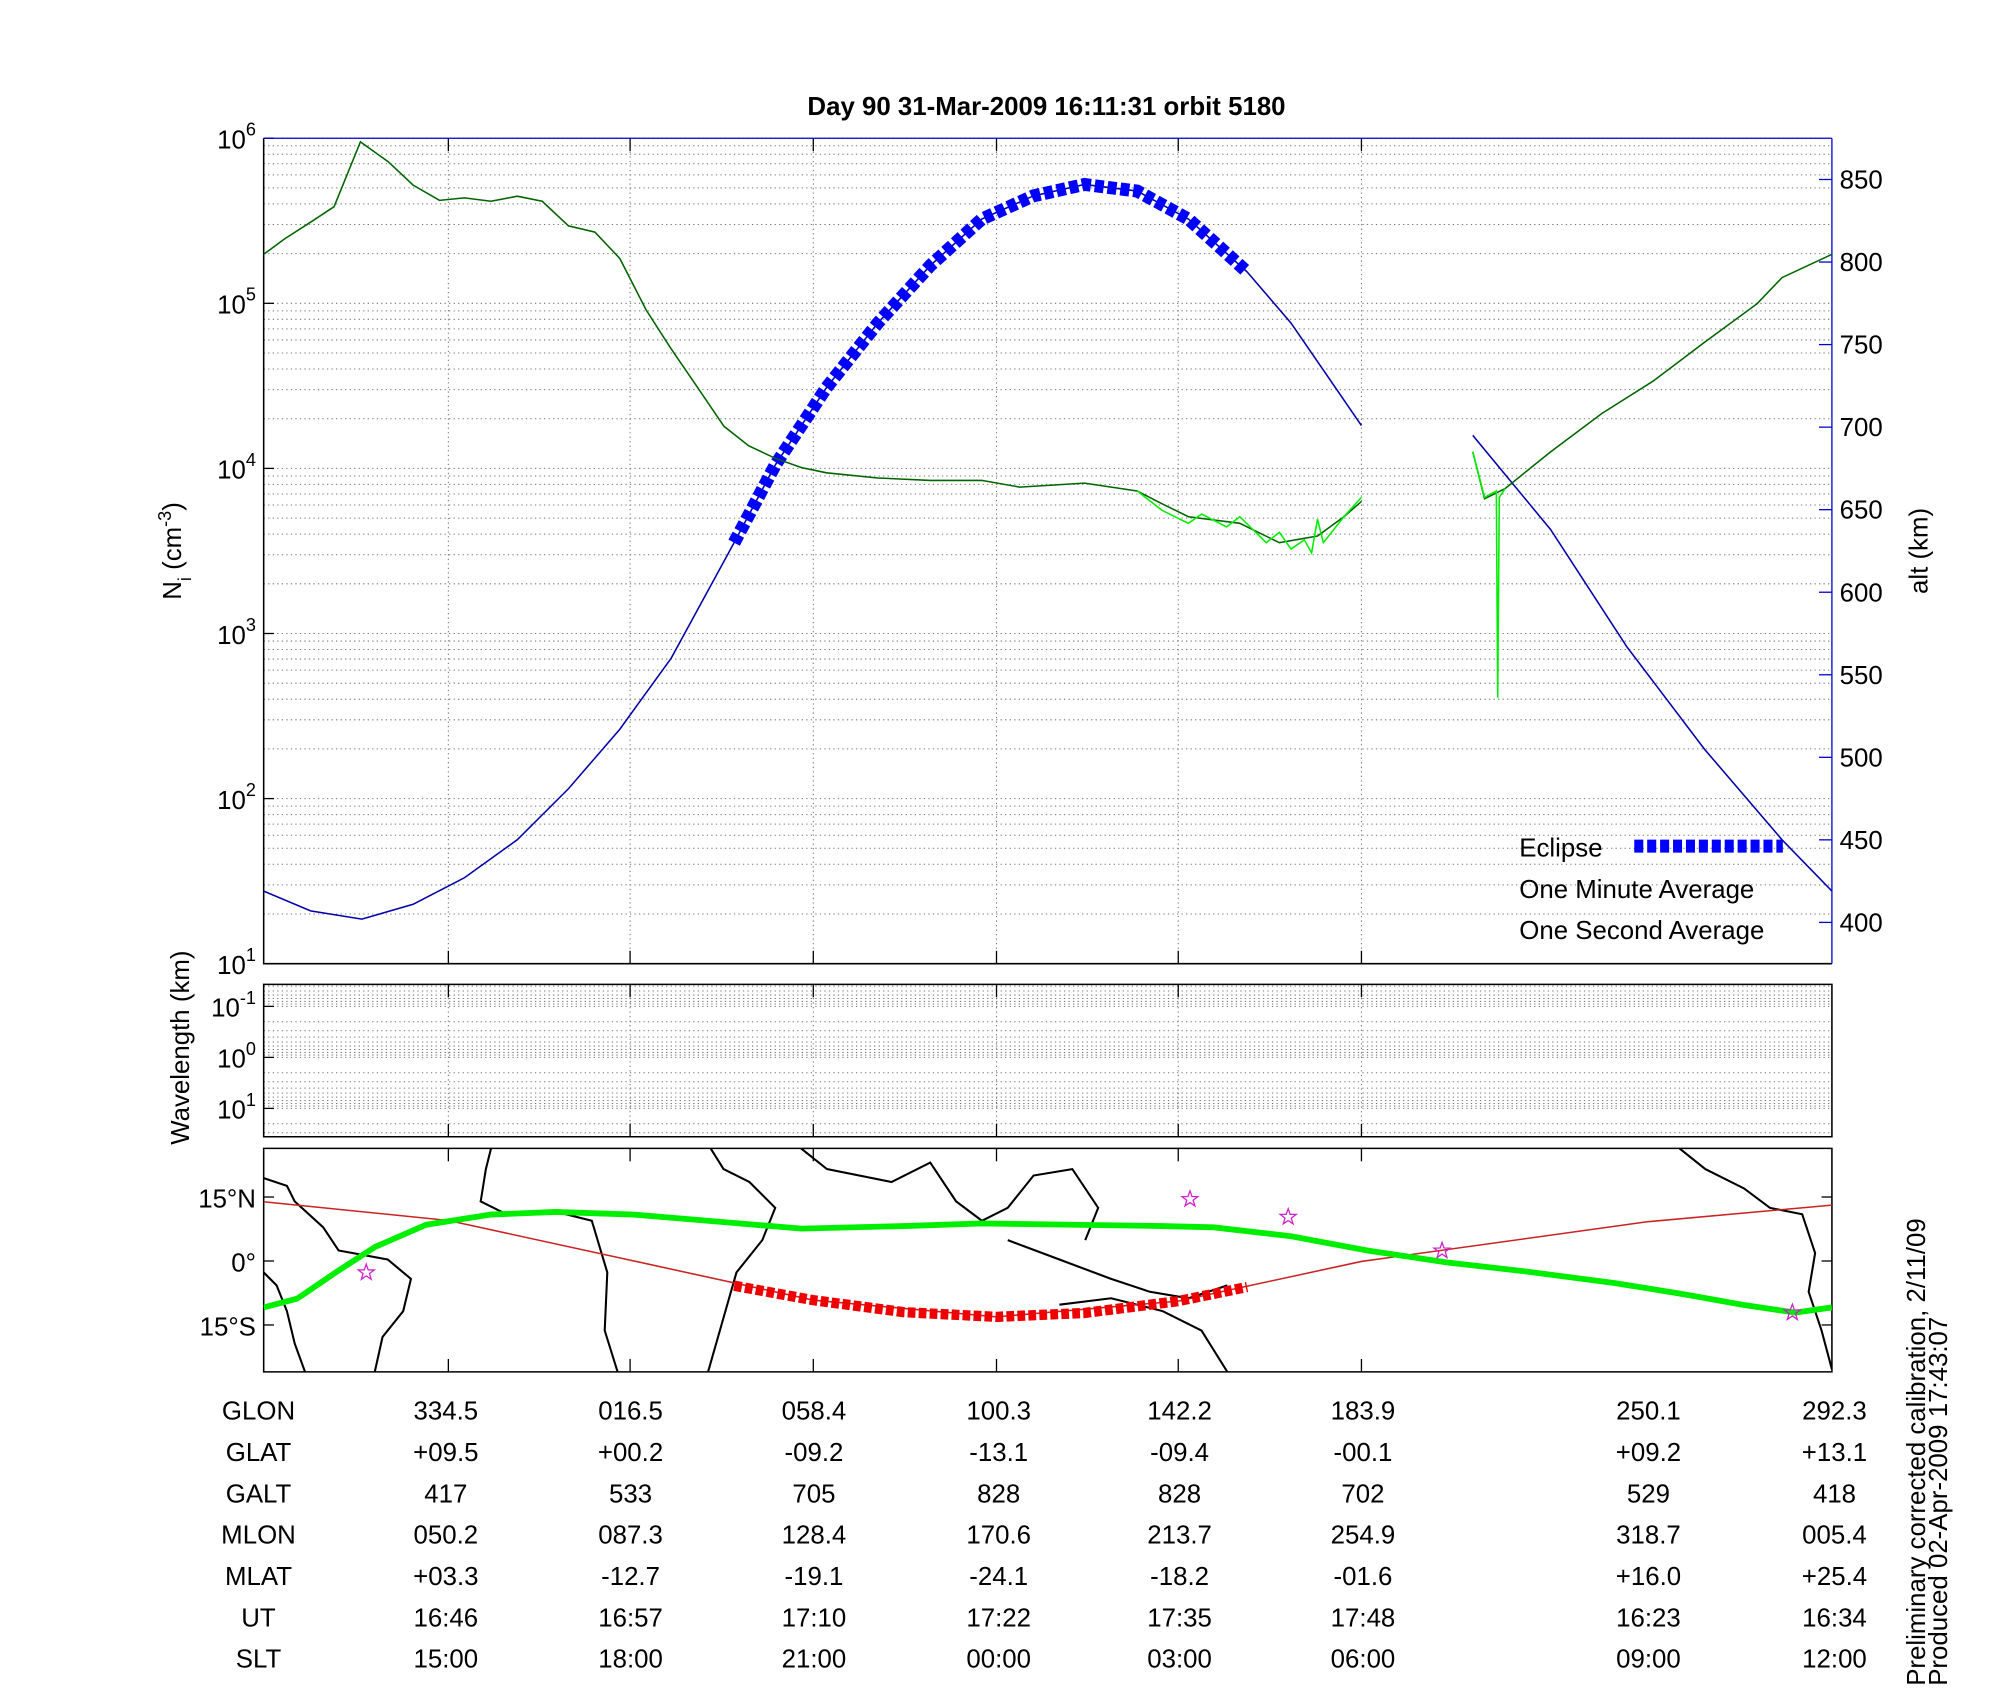 The image size is (2000, 1700). What do you see at coordinates (630, 1453) in the screenshot?
I see `table-cell: +00.2` at bounding box center [630, 1453].